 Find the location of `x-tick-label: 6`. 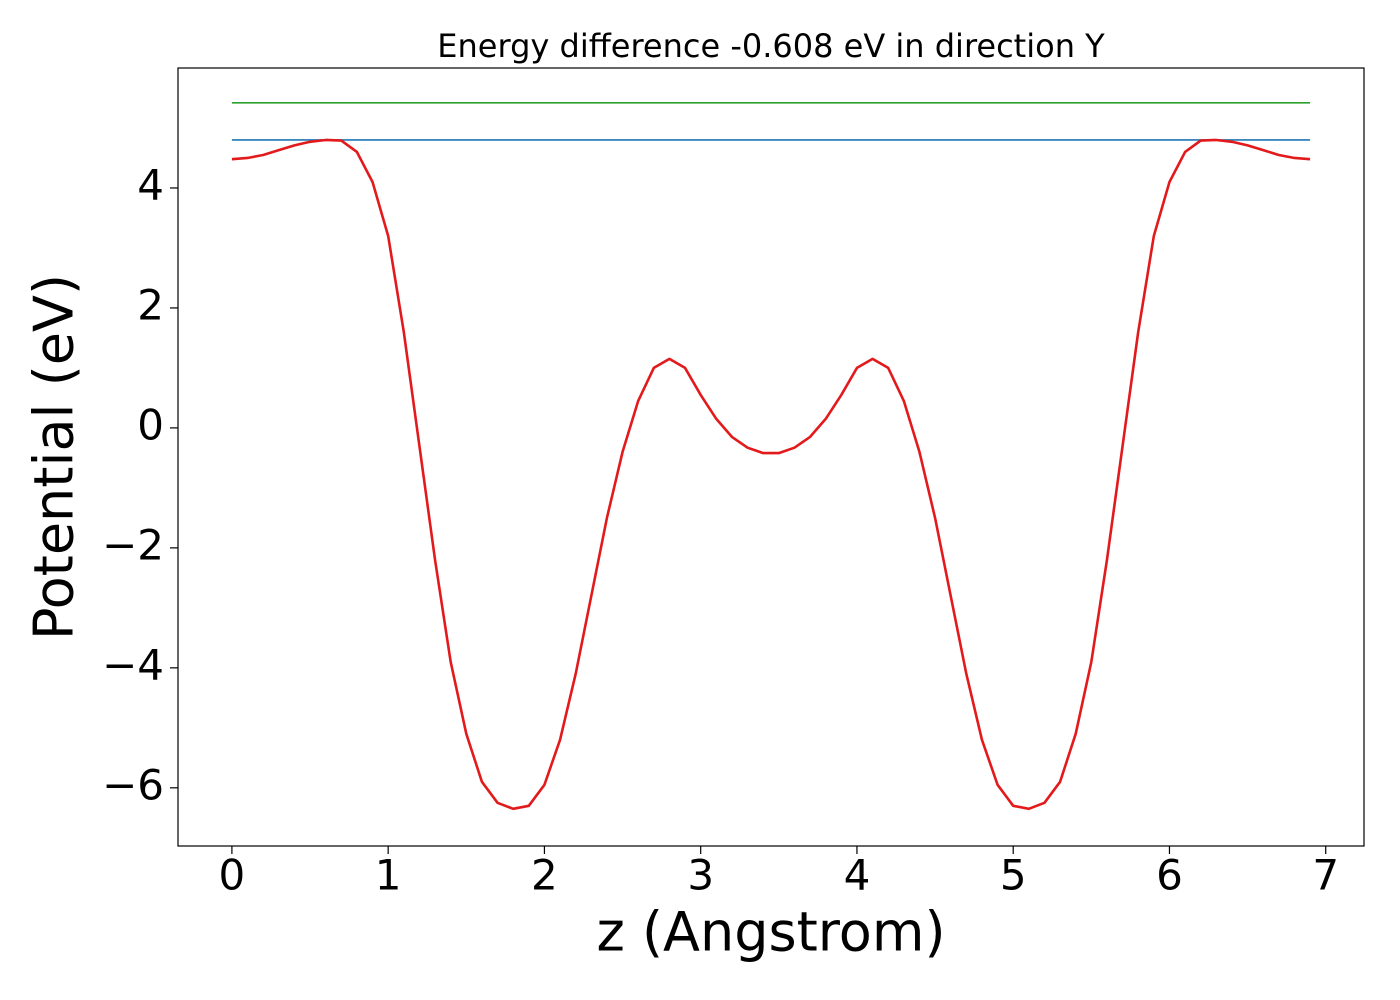

x-tick-label: 6 is located at coordinates (1169, 875).